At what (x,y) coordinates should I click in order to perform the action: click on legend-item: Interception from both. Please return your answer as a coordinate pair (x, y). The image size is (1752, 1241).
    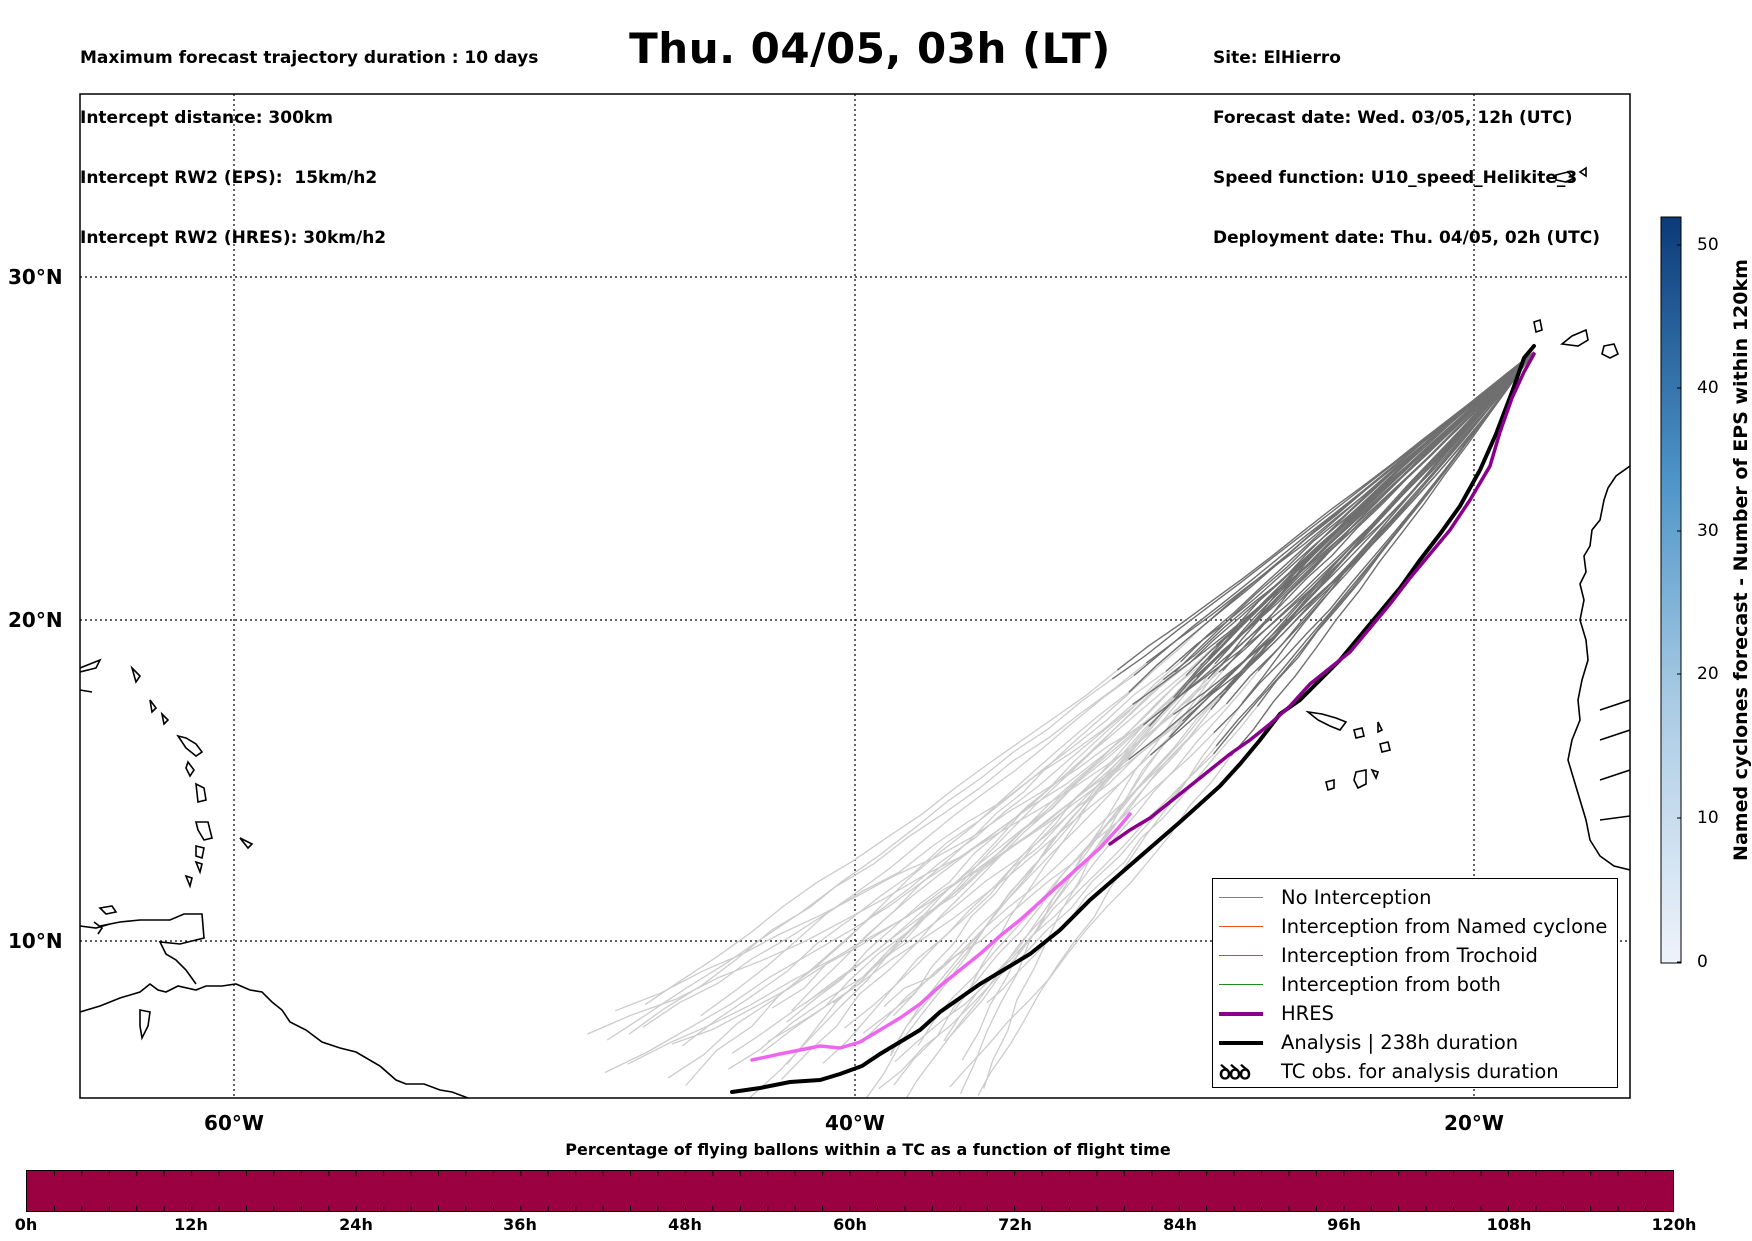
    Looking at the image, I should click on (1415, 984).